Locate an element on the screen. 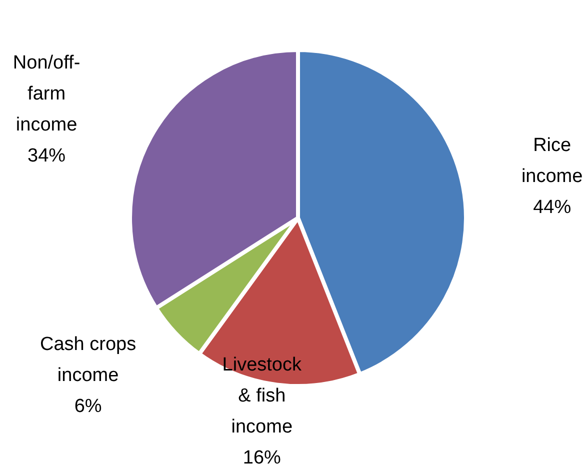  data-label: 34% is located at coordinates (47, 155).